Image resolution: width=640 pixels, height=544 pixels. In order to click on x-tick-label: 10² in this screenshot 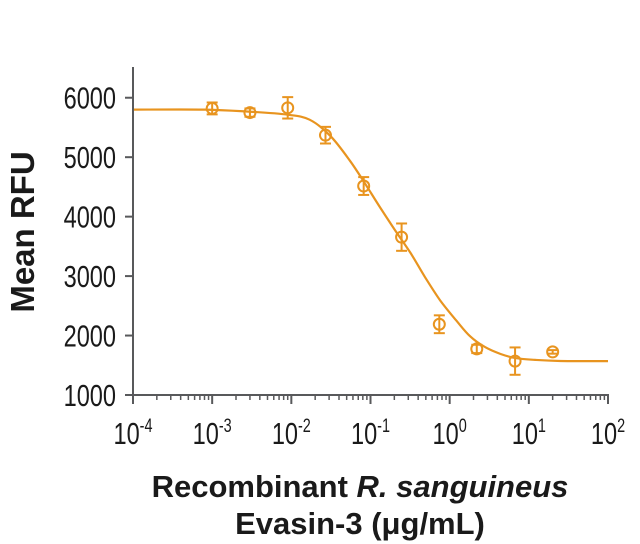, I will do `click(608, 433)`.